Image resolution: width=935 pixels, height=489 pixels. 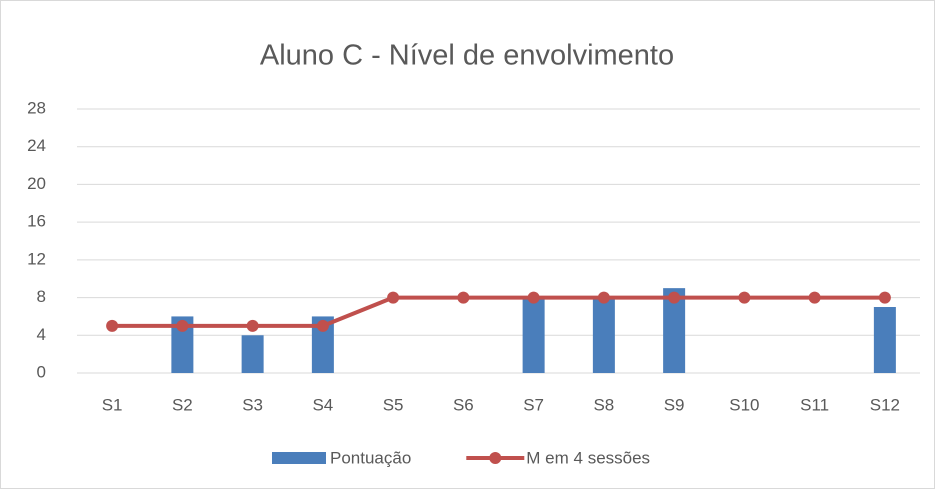 I want to click on x-tick-label: S5, so click(x=393, y=404).